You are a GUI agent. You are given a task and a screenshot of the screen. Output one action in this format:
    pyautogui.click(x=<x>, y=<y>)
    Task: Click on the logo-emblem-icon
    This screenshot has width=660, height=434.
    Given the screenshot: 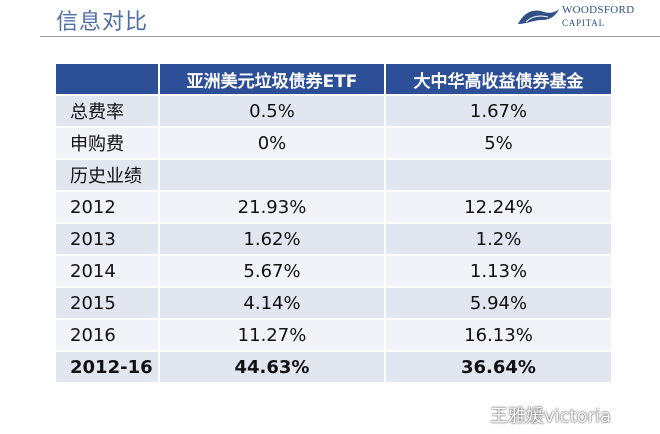 What is the action you would take?
    pyautogui.click(x=538, y=16)
    